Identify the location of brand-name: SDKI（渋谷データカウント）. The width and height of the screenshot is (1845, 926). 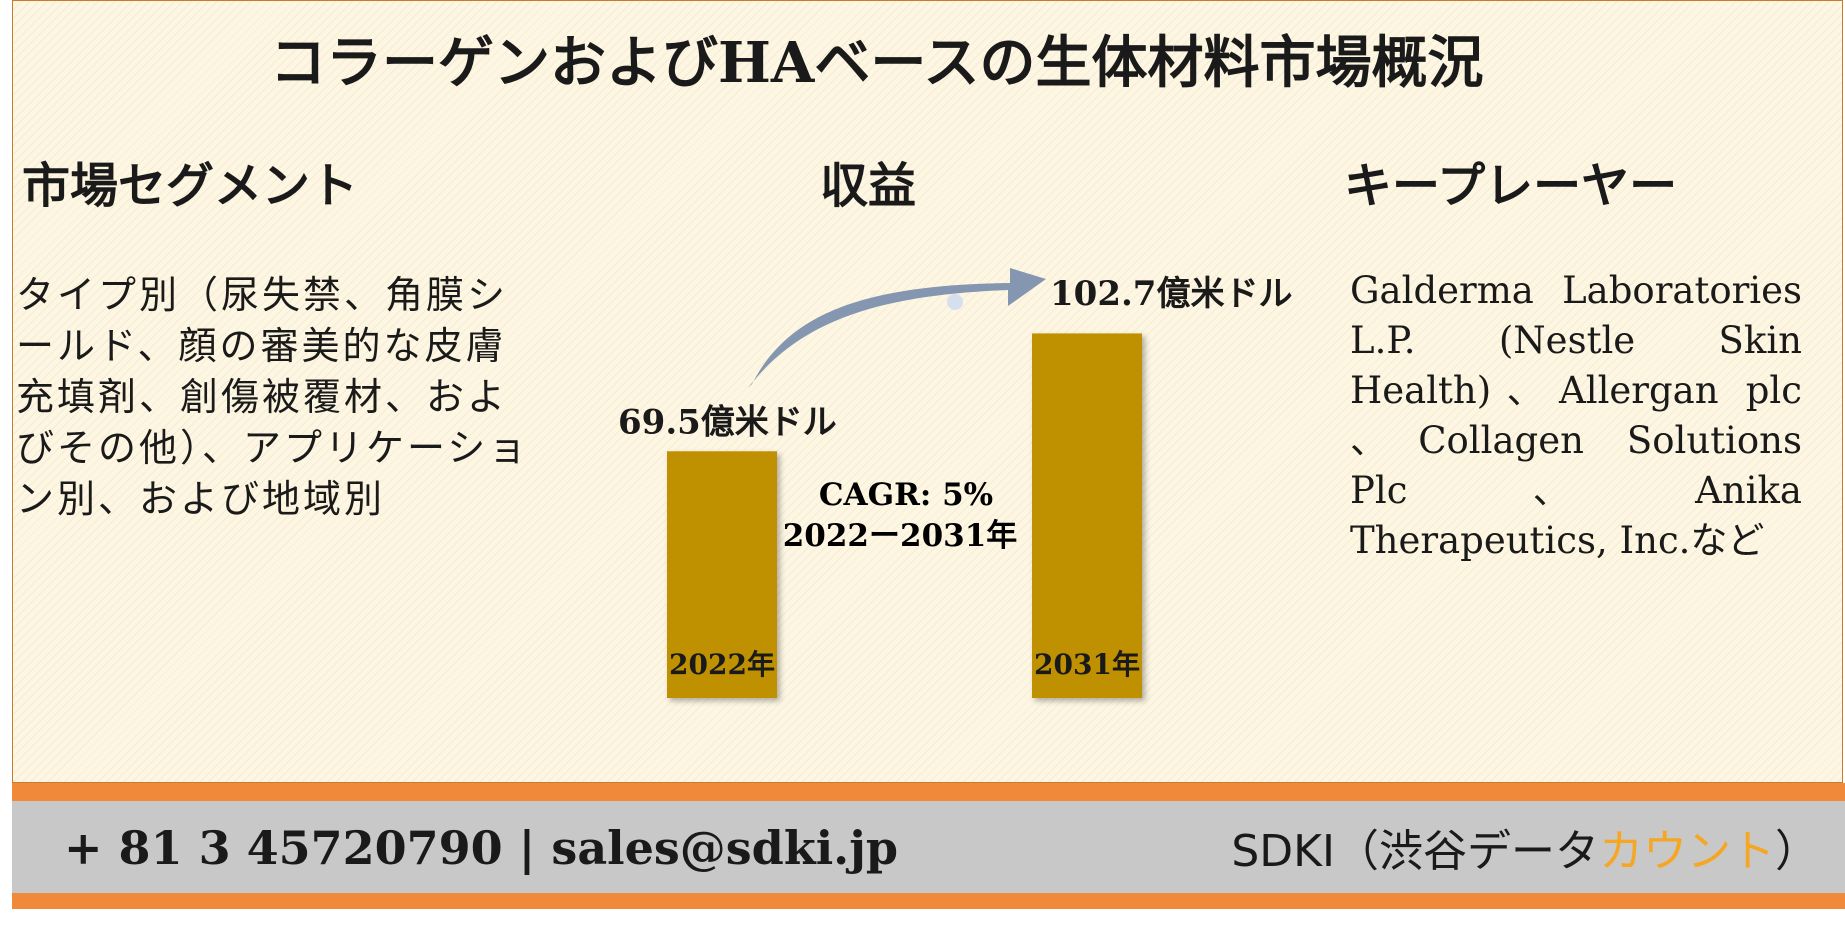
(1525, 847).